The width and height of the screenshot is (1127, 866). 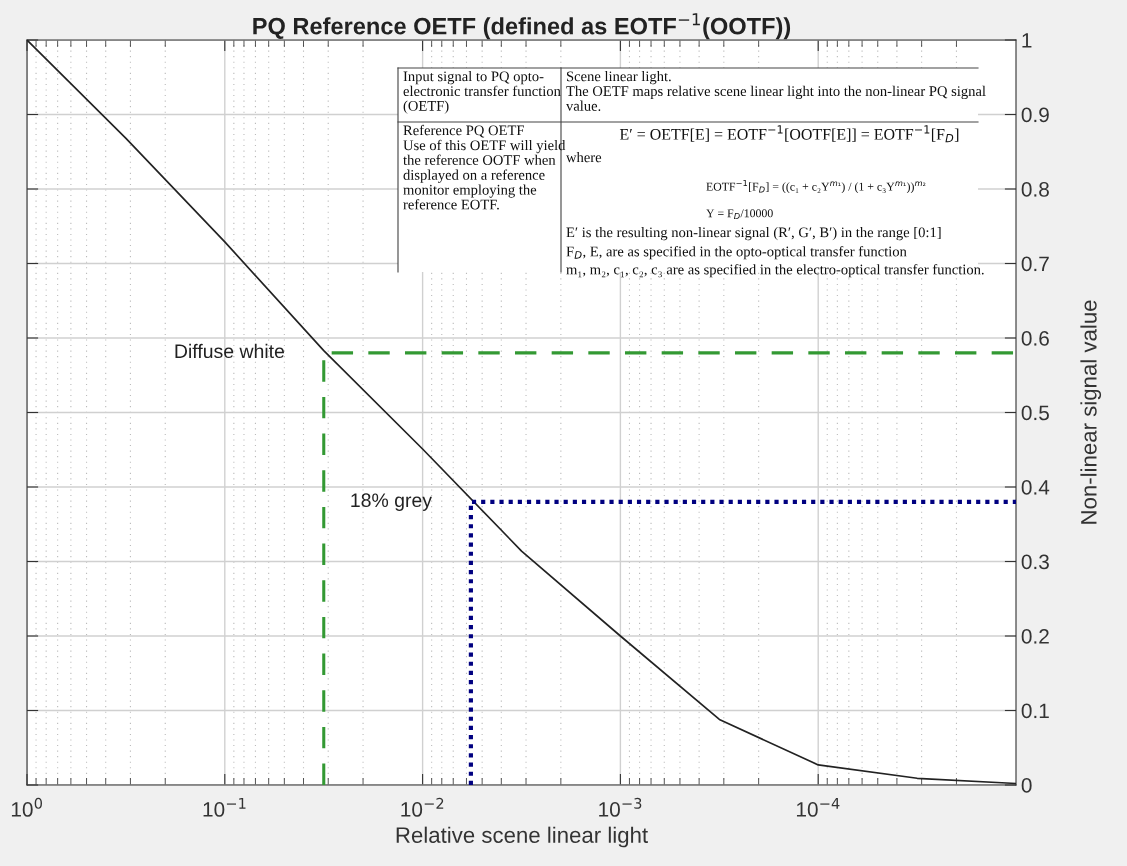 What do you see at coordinates (1026, 785) in the screenshot?
I see `y-tick-label: 0` at bounding box center [1026, 785].